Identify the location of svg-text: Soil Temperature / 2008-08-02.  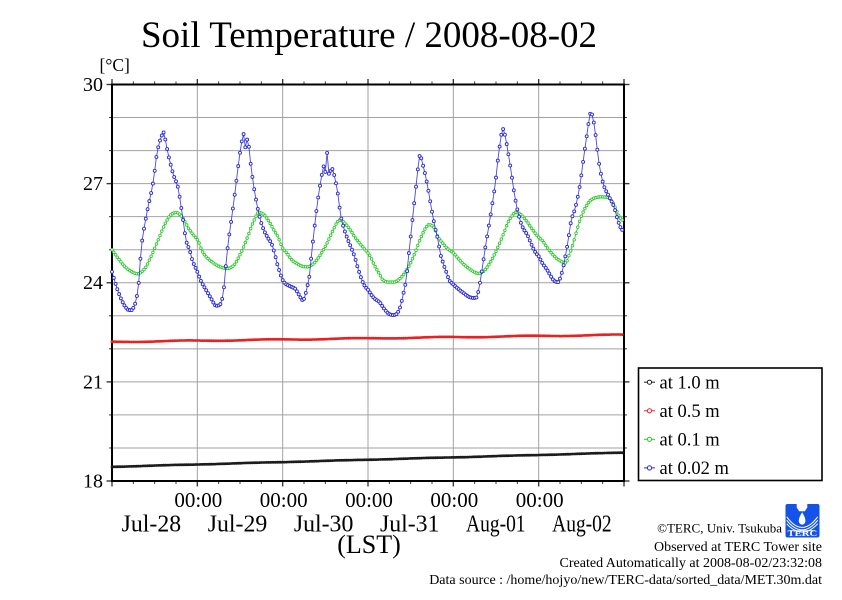
(369, 35).